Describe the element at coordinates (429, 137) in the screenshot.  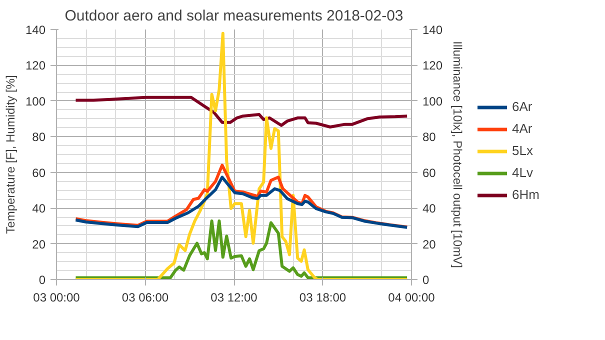
I see `y2-tick-label: 80` at that location.